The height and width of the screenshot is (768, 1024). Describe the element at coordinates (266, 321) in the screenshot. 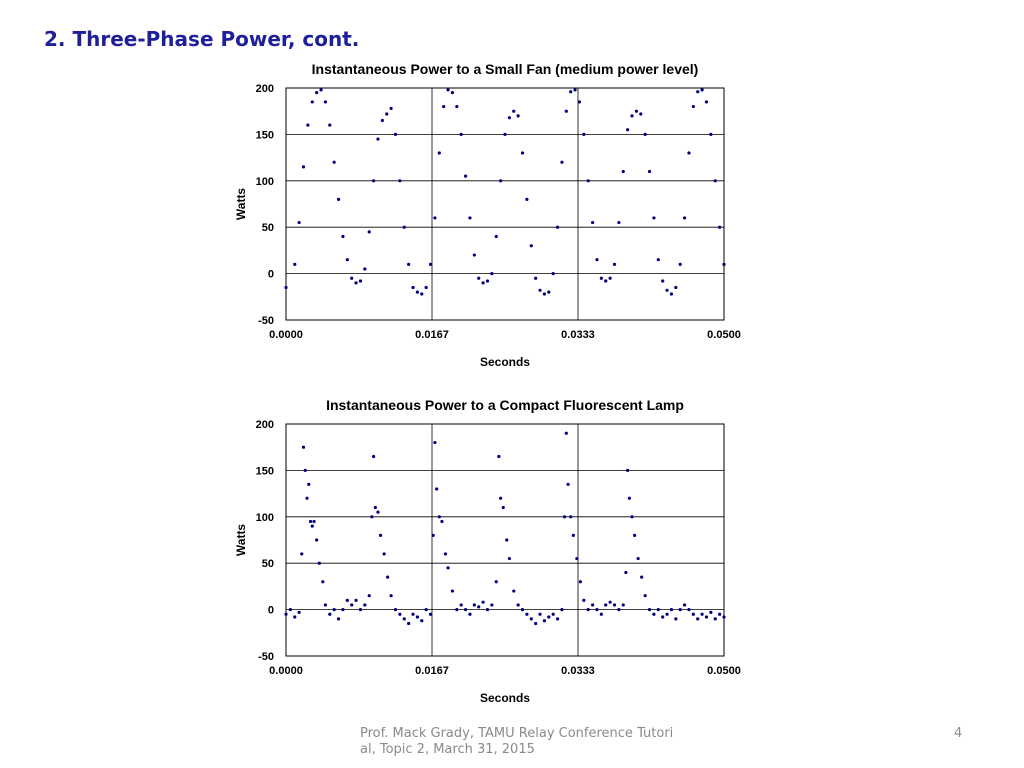

I see `y-tick-label: -50` at that location.